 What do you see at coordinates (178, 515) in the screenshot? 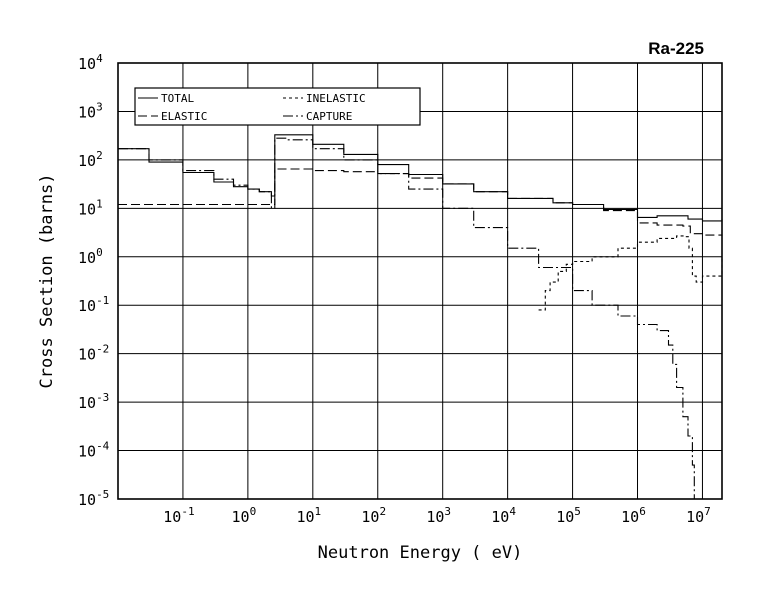
I see `x-tick-label: 10⁻¹` at bounding box center [178, 515].